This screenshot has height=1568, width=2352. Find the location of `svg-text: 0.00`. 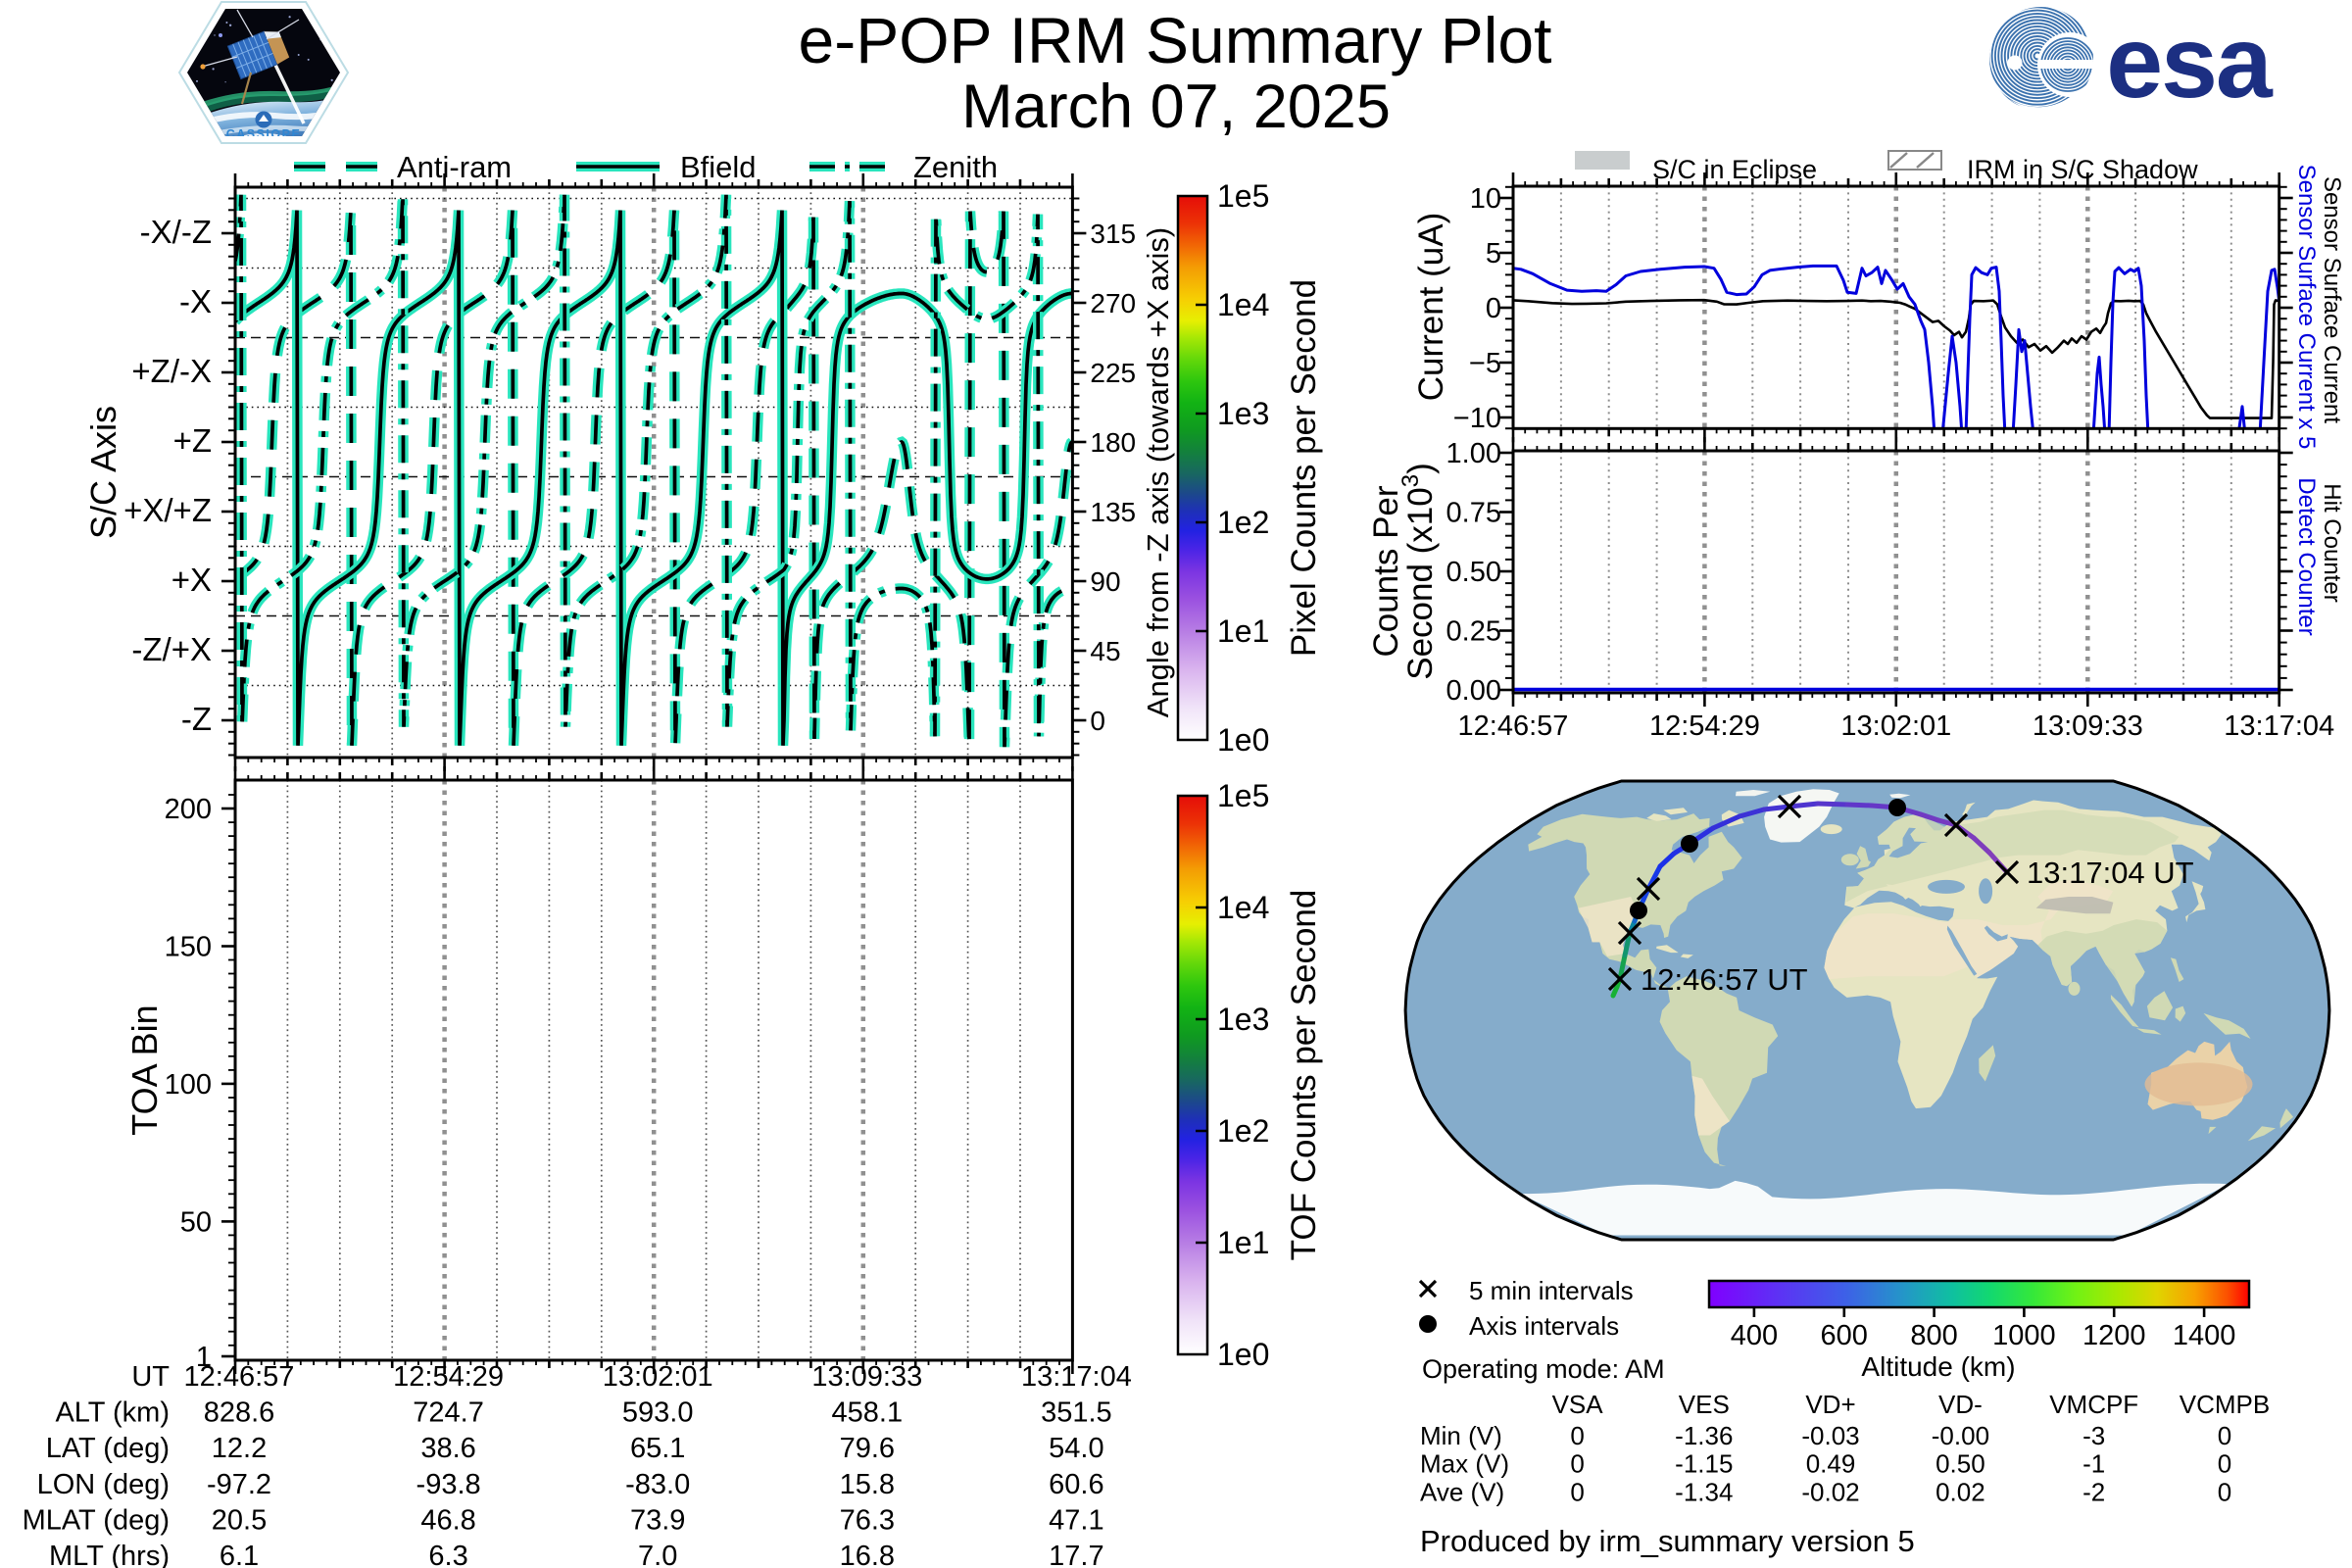

svg-text: 0.00 is located at coordinates (1473, 691).